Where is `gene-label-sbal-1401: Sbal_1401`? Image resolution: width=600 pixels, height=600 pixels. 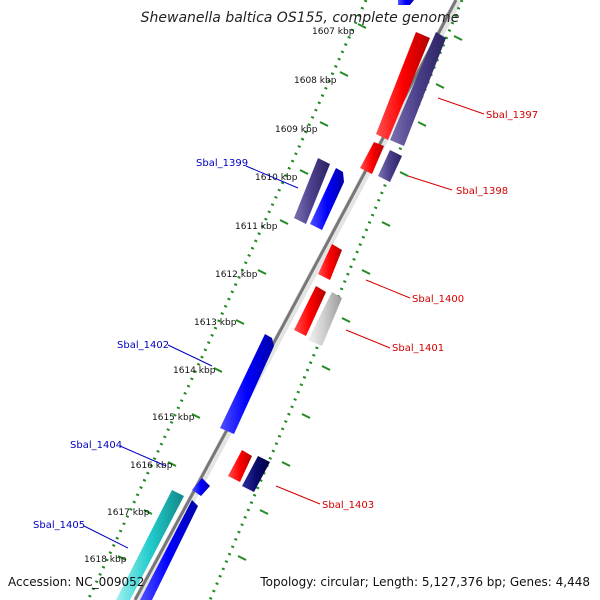 gene-label-sbal-1401: Sbal_1401 is located at coordinates (418, 348).